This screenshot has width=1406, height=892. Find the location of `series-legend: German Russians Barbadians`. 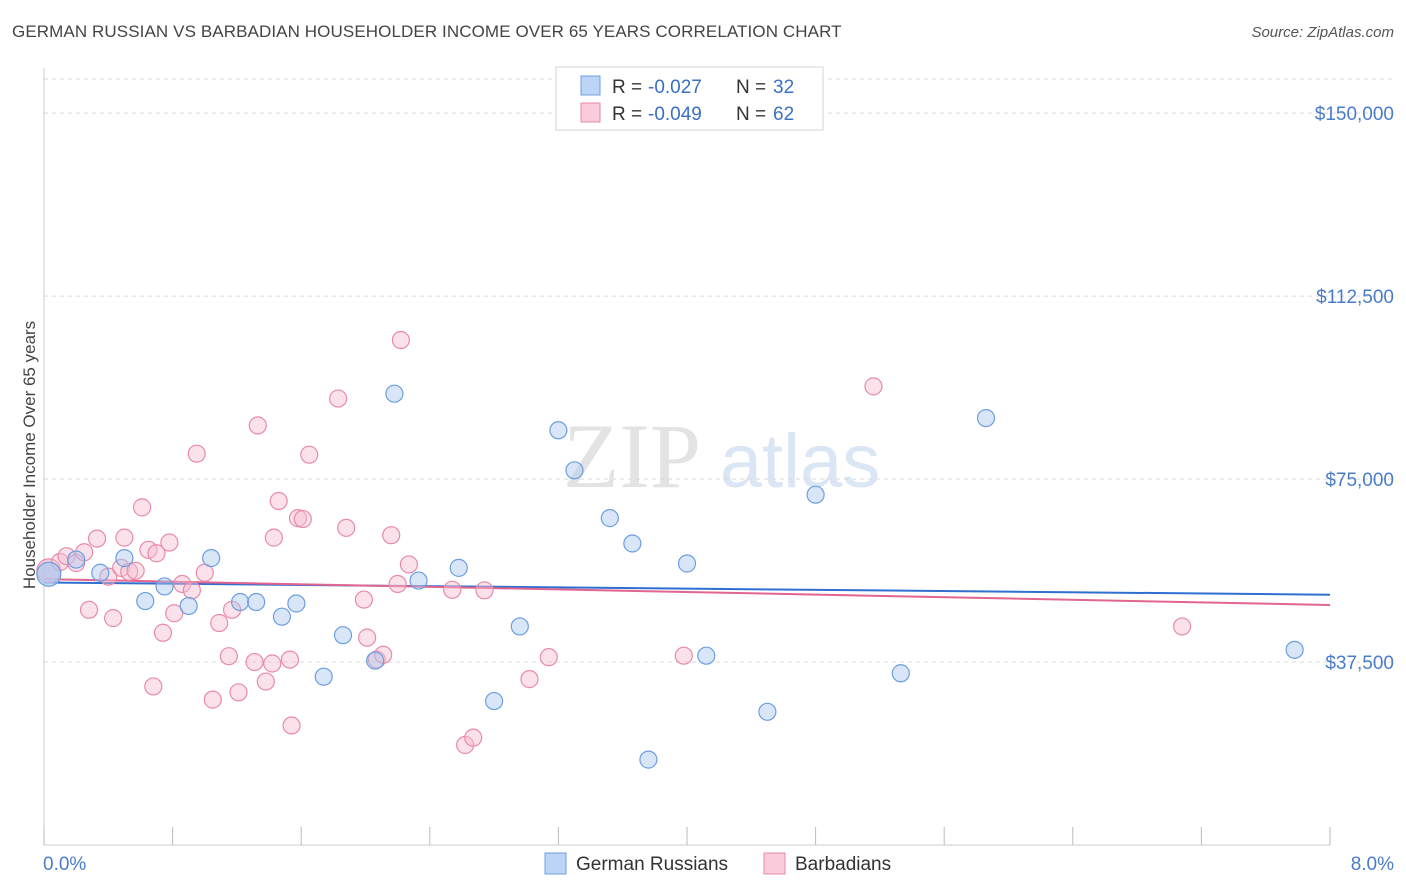

series-legend: German Russians Barbadians is located at coordinates (717, 863).